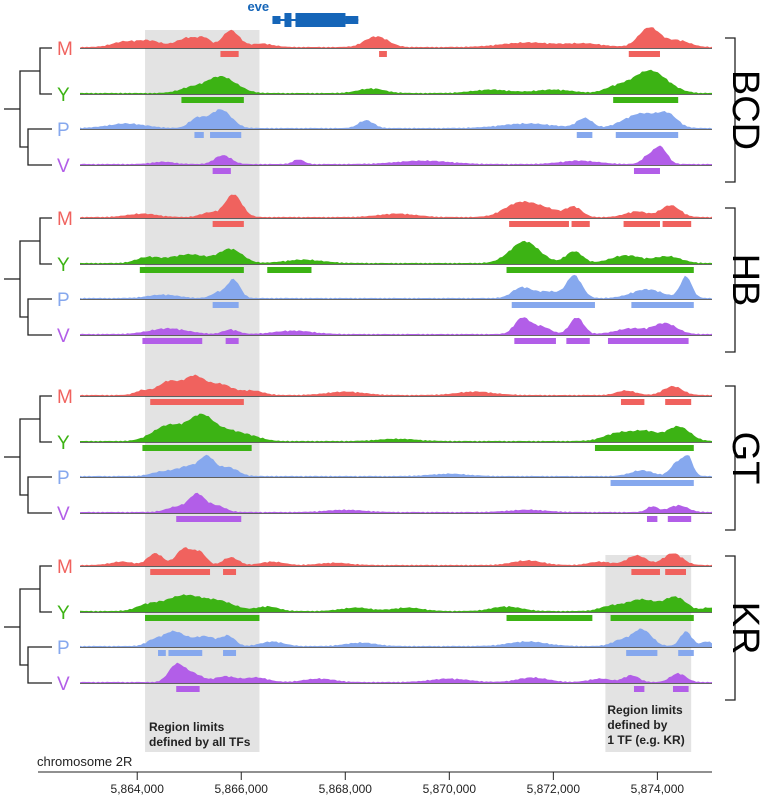 This screenshot has width=766, height=800. What do you see at coordinates (554, 789) in the screenshot?
I see `axis-tick-label: 5,872,000` at bounding box center [554, 789].